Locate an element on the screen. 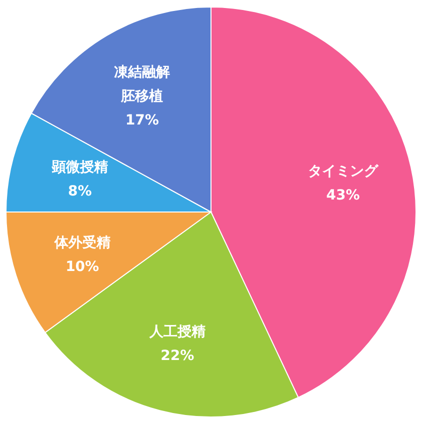 This screenshot has width=422, height=425. data-label: 17% is located at coordinates (142, 120).